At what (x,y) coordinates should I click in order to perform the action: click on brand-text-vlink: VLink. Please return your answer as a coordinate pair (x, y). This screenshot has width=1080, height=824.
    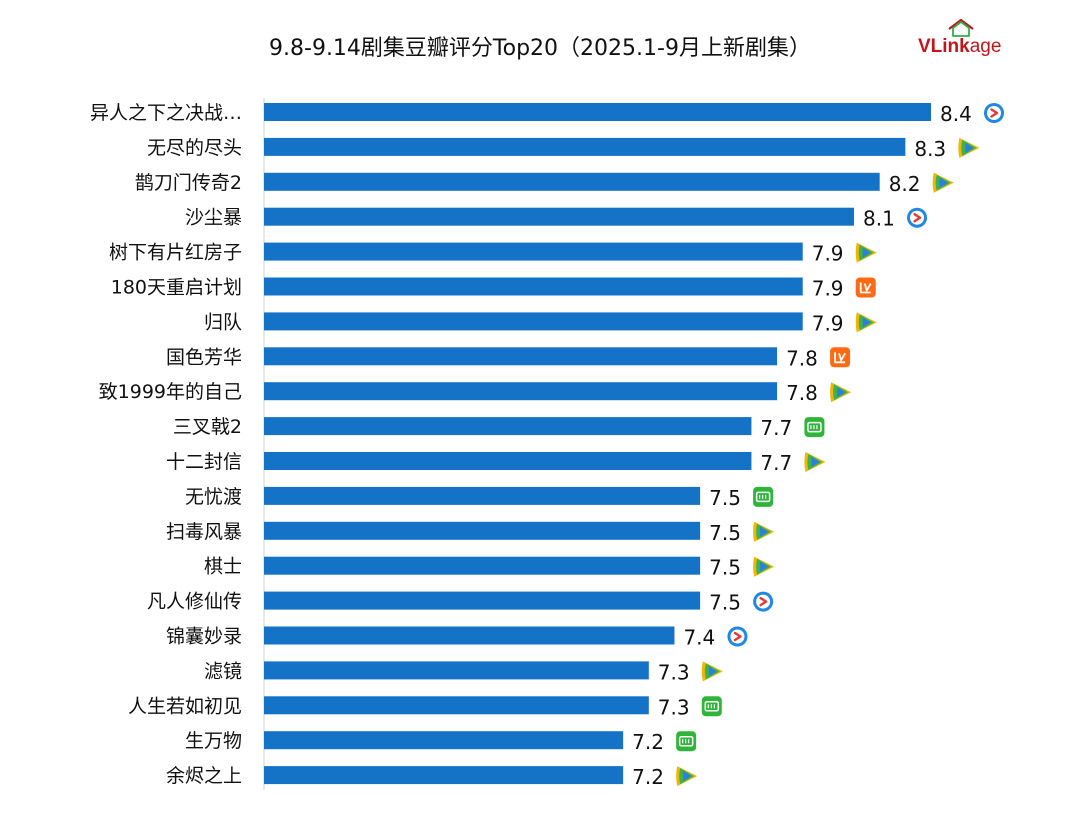
    Looking at the image, I should click on (944, 46).